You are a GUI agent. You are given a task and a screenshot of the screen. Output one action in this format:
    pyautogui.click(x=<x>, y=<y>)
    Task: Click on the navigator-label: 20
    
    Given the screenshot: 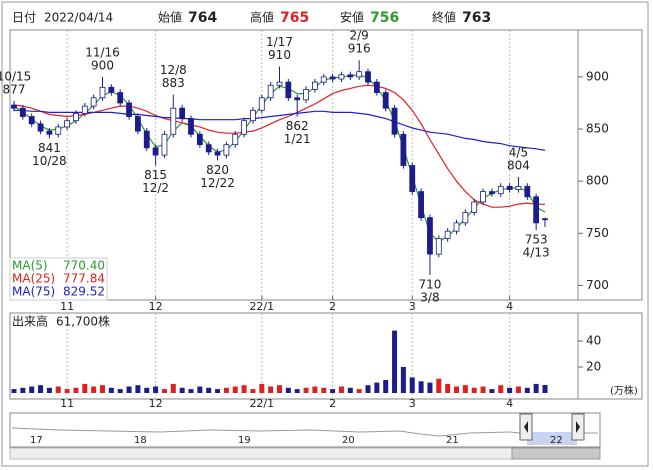 What is the action you would take?
    pyautogui.click(x=348, y=440)
    